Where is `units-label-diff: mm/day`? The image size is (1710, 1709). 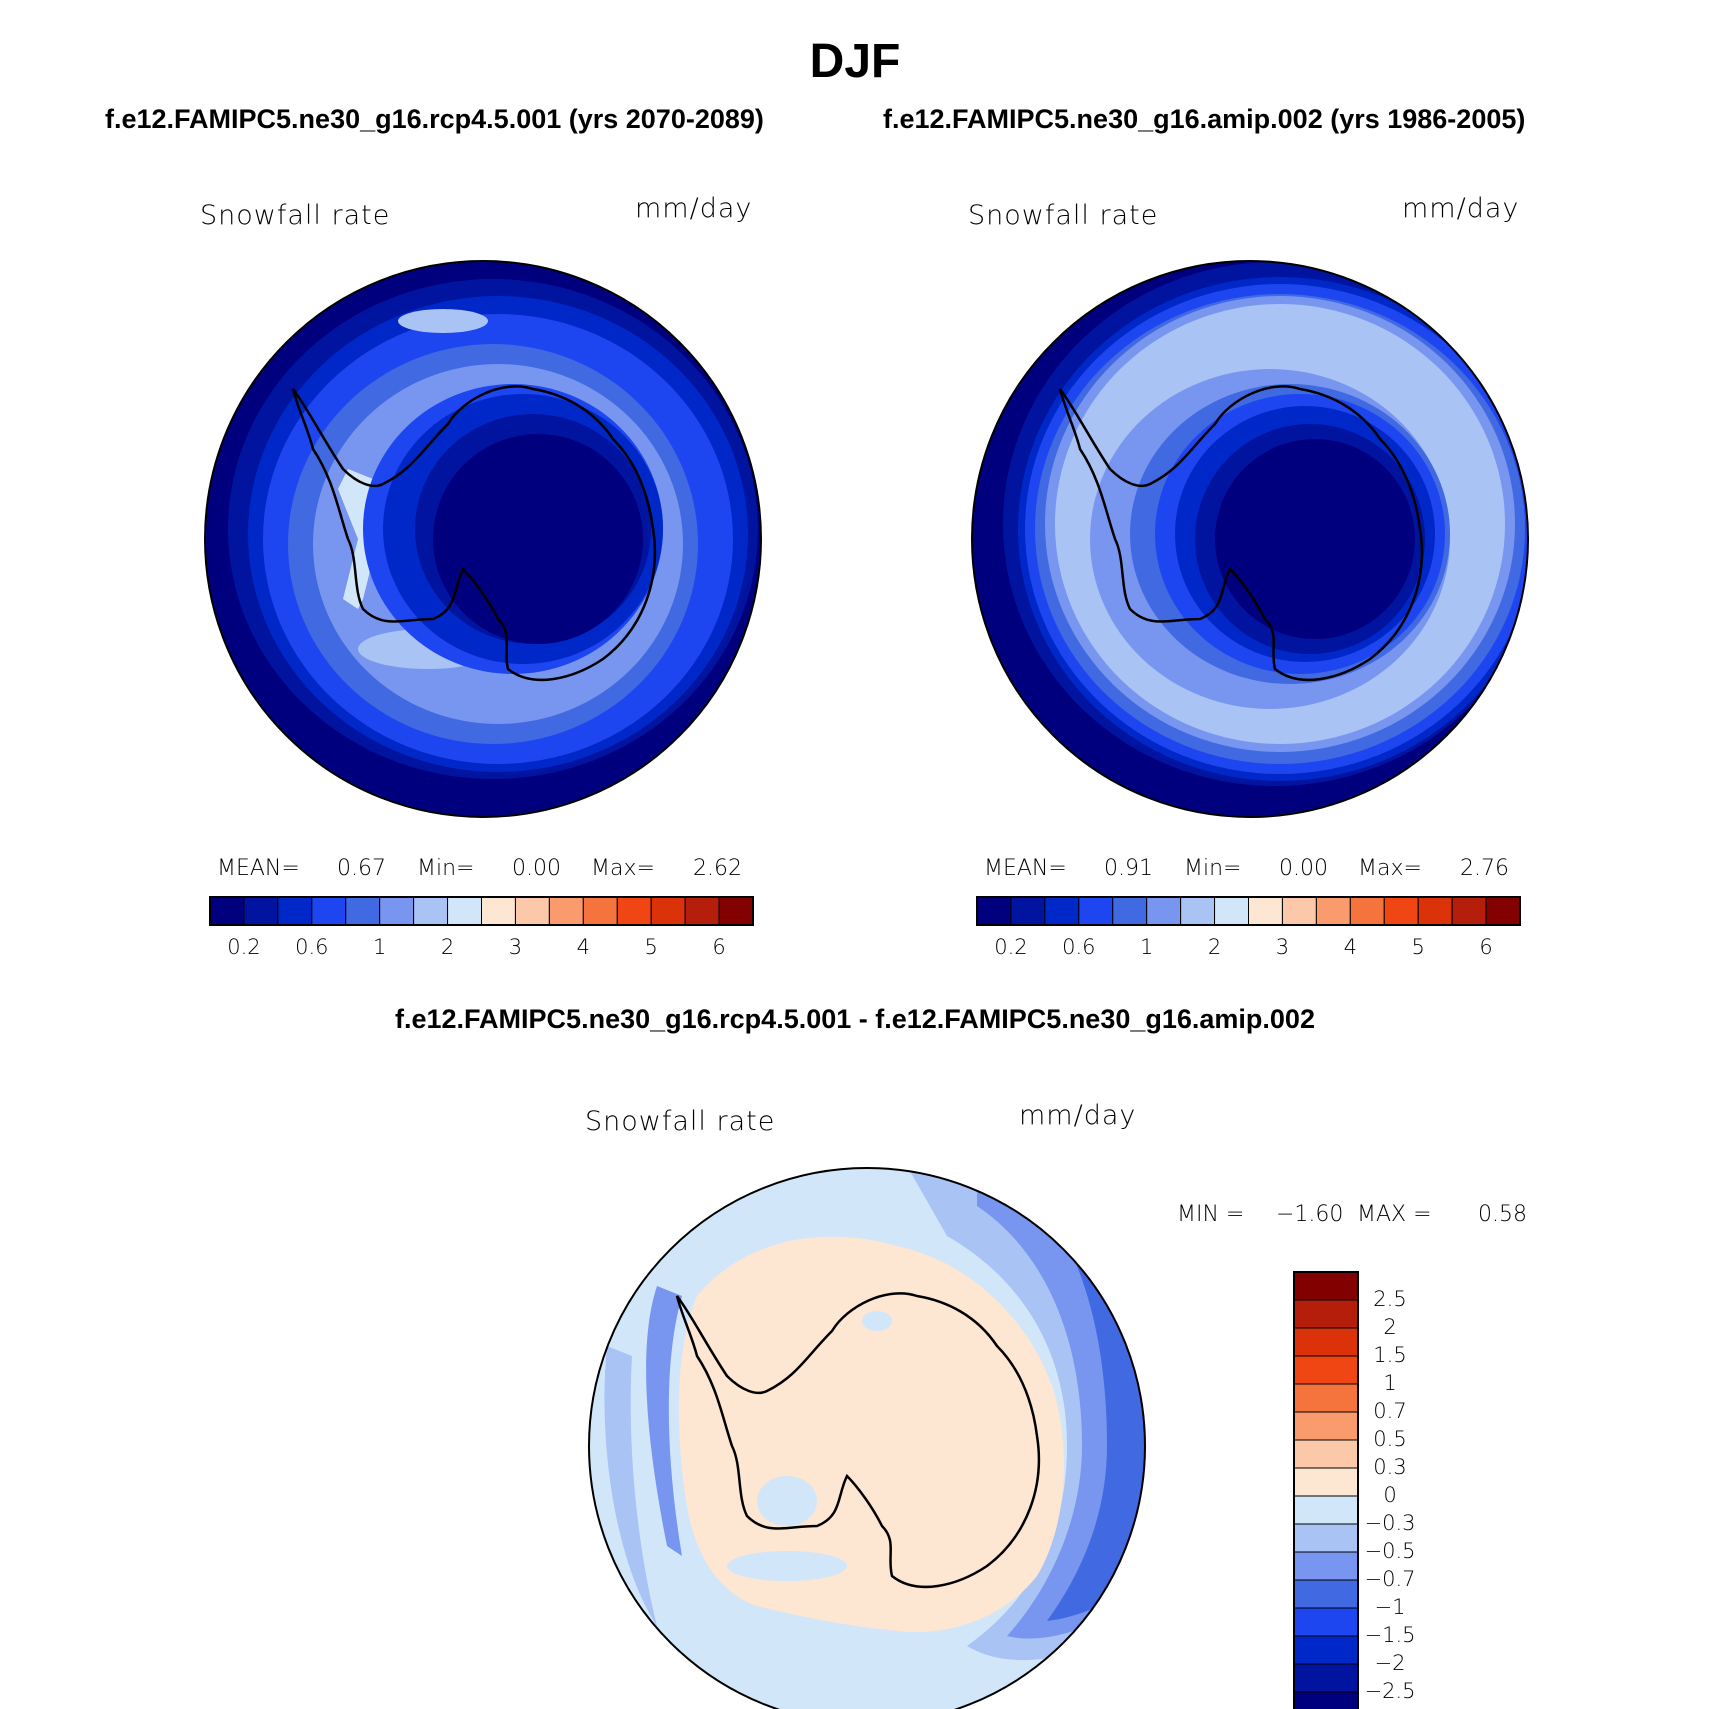 units-label-diff: mm/day is located at coordinates (1078, 1115).